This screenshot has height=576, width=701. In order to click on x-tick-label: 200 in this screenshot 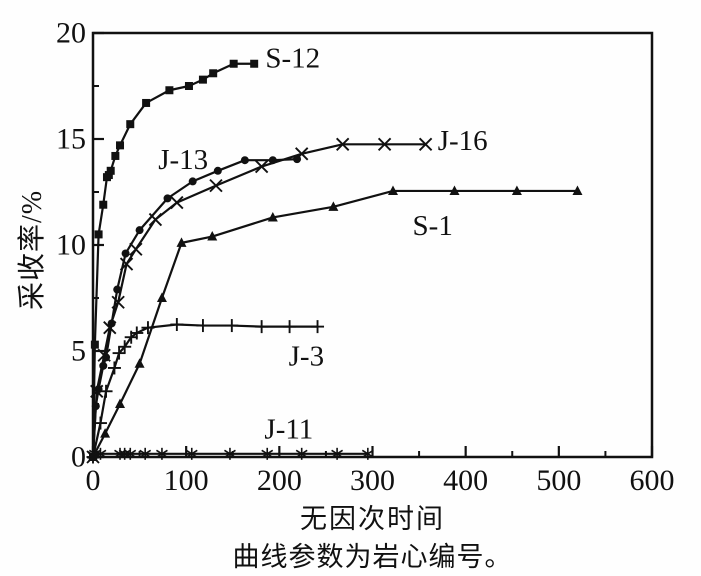, I will do `click(279, 480)`.